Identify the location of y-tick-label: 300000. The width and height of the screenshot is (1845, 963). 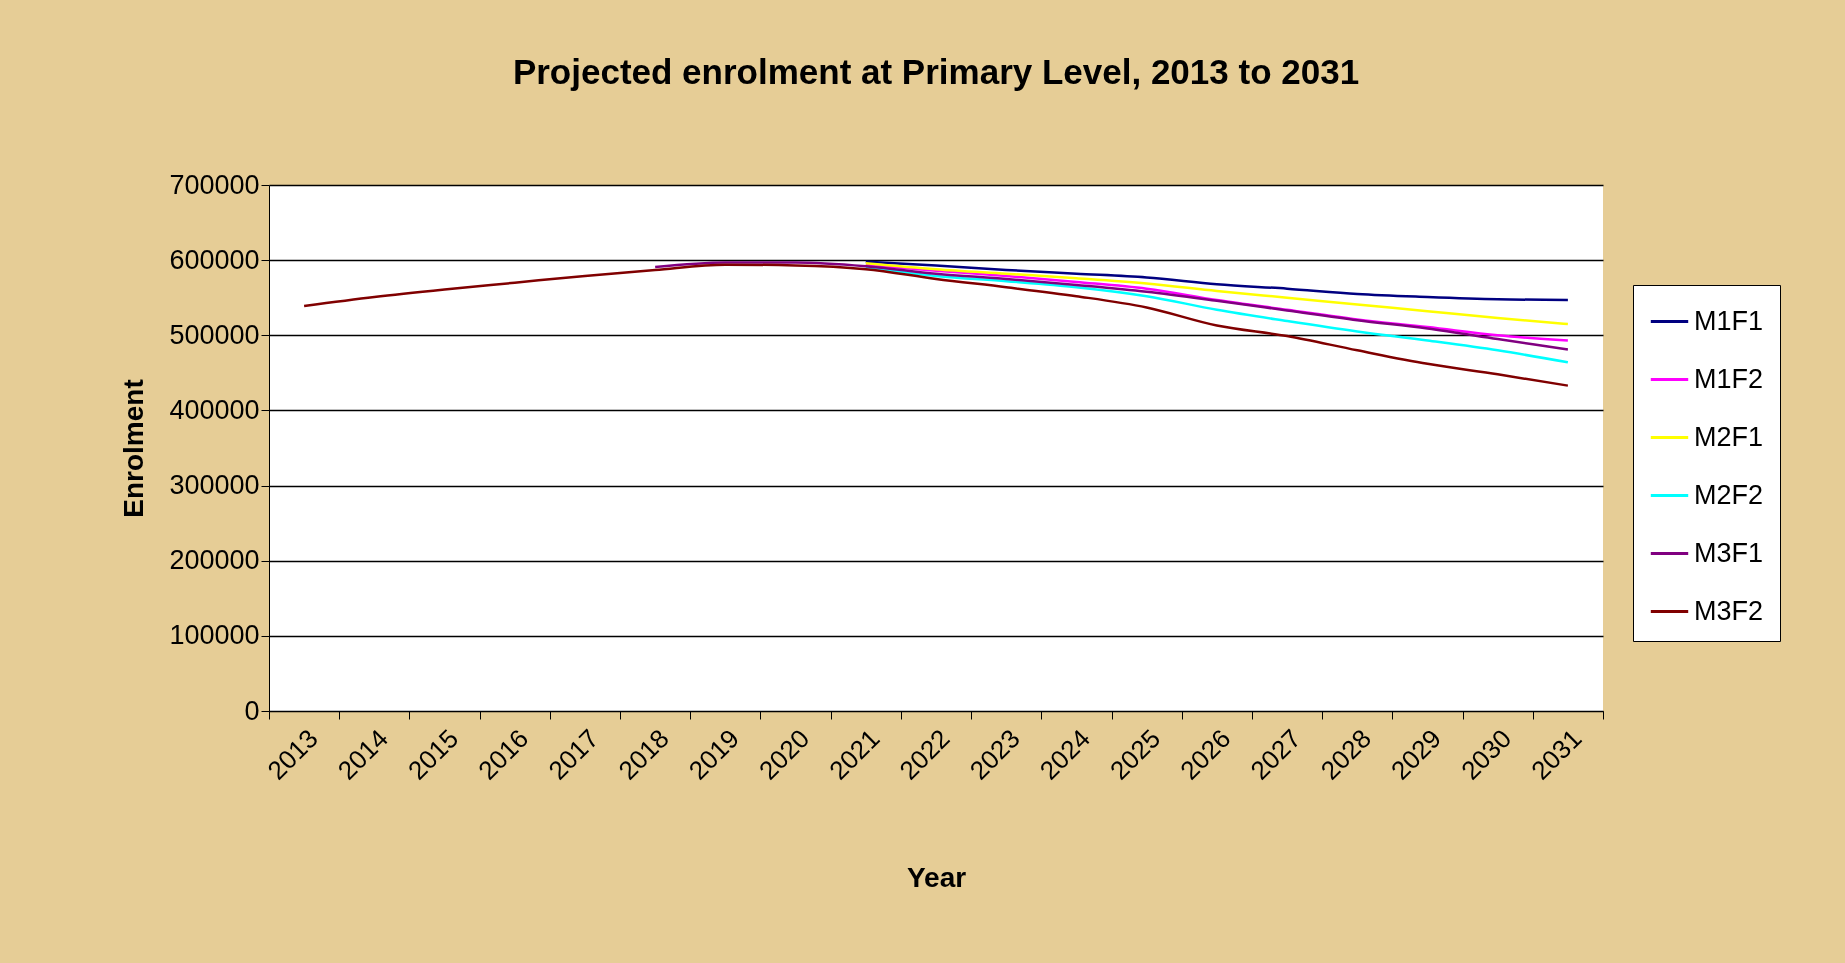
(214, 485).